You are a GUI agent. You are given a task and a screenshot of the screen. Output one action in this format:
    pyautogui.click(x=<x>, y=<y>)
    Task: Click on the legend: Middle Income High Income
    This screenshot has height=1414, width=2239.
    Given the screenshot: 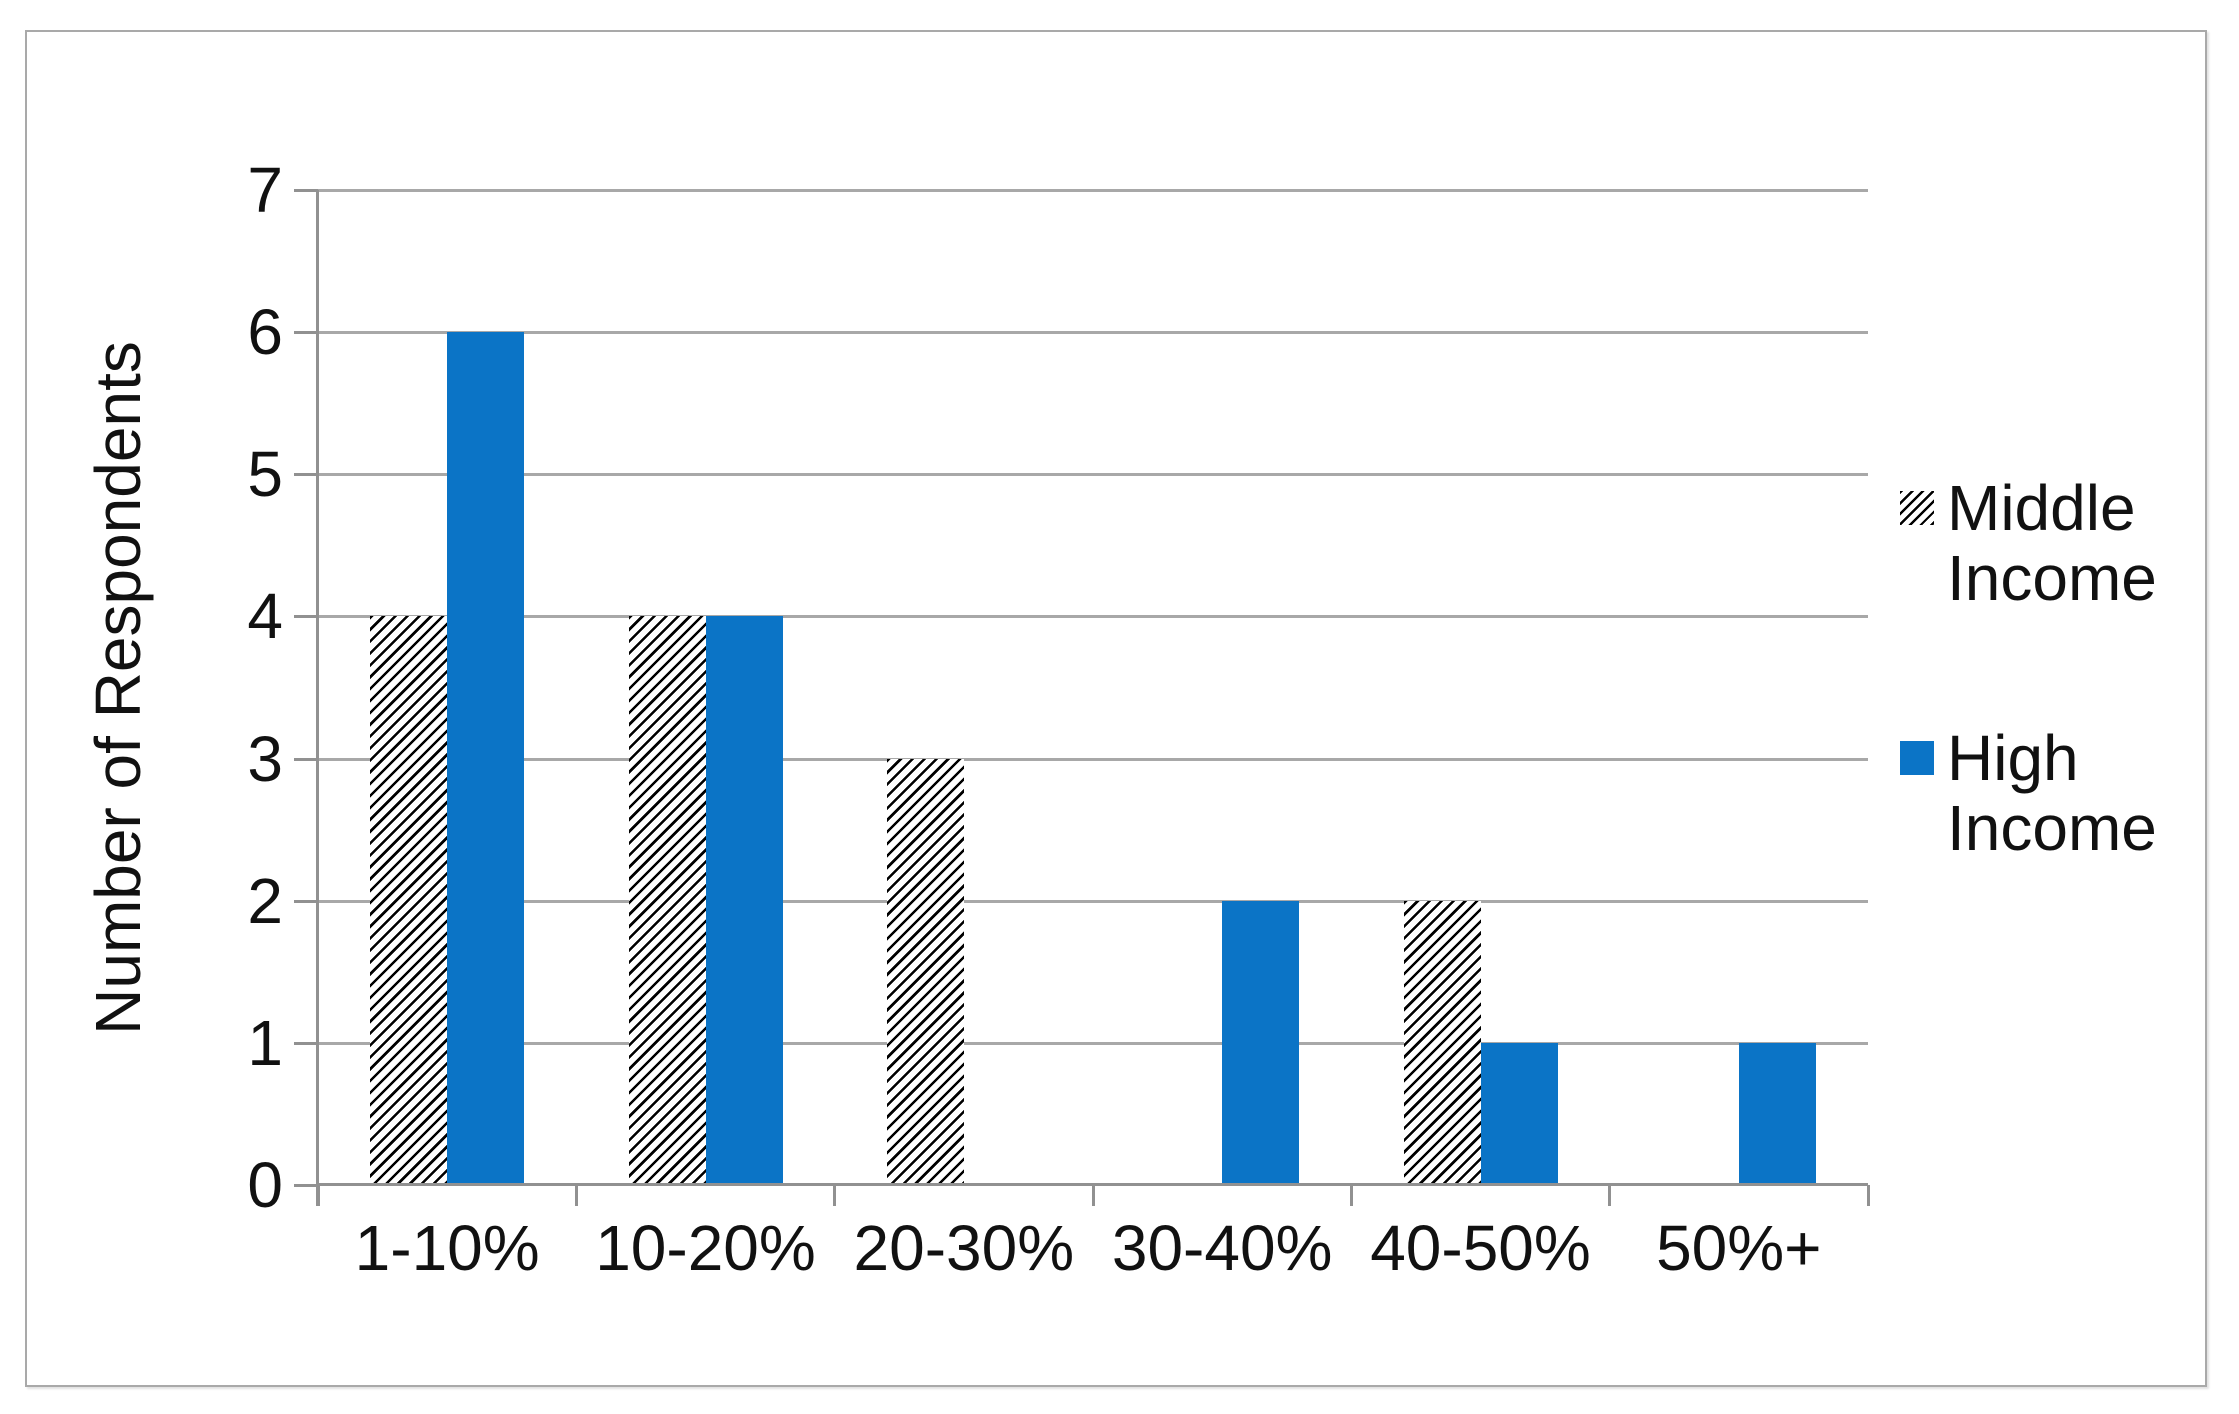 What is the action you would take?
    pyautogui.click(x=2060, y=687)
    